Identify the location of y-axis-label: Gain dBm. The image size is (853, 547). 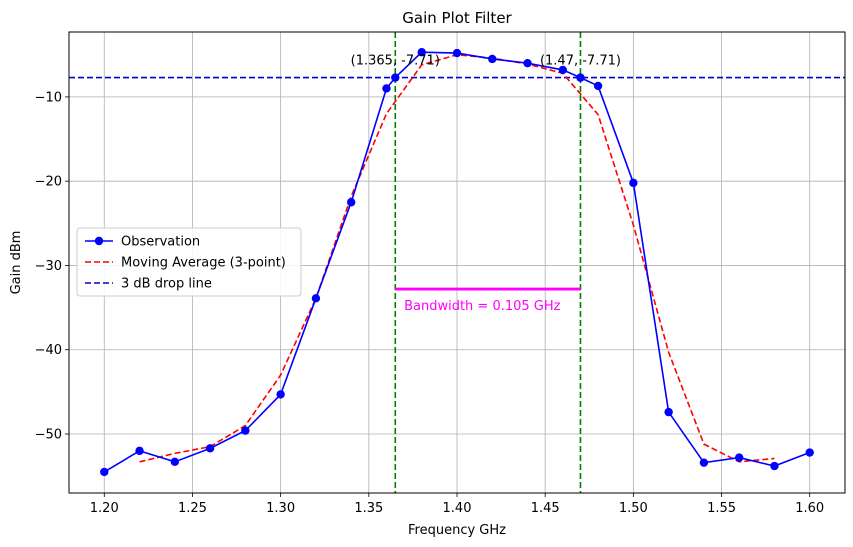
(16, 263).